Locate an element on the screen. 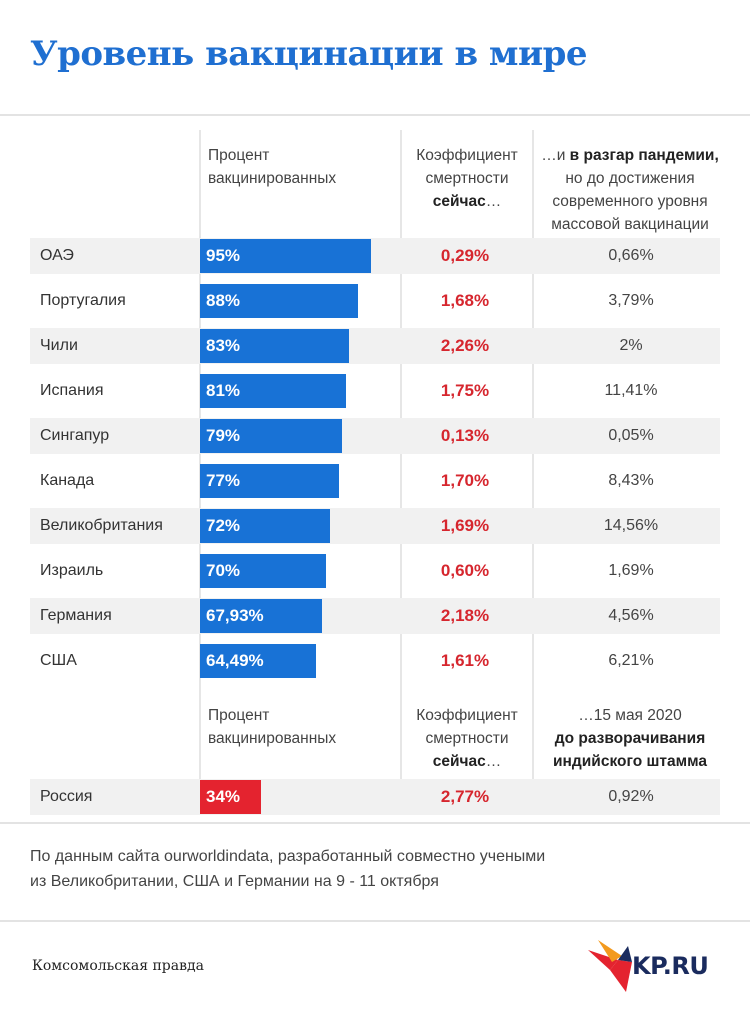 The image size is (750, 1014). country-label: Германия is located at coordinates (76, 615).